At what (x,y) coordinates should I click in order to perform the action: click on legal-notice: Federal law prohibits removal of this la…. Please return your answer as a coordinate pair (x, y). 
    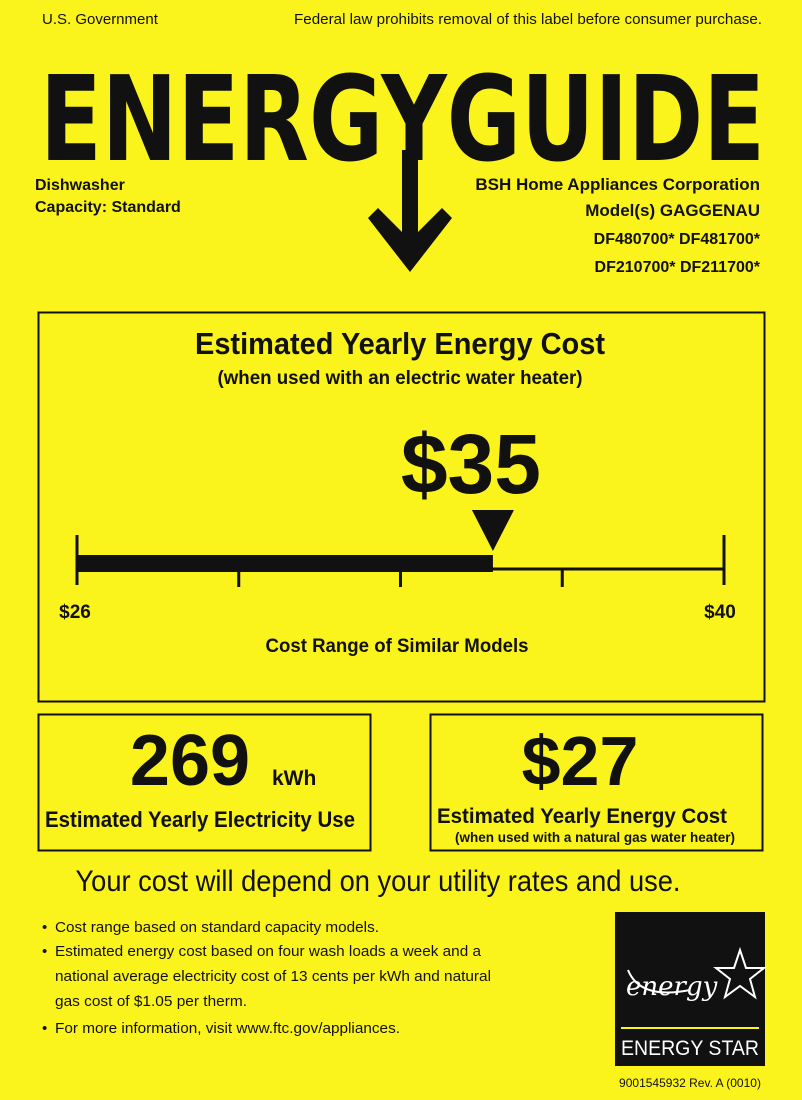
    Looking at the image, I should click on (528, 19).